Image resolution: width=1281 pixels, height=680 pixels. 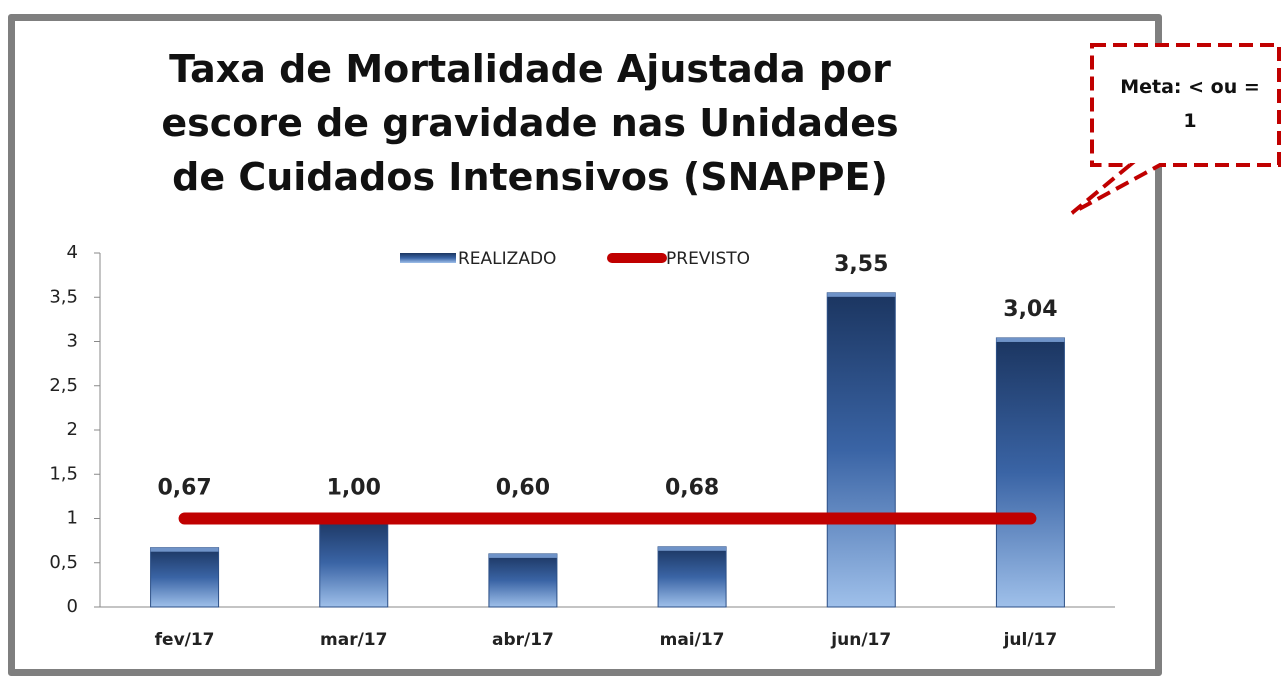 I want to click on legend-label: REALIZADO, so click(x=507, y=259).